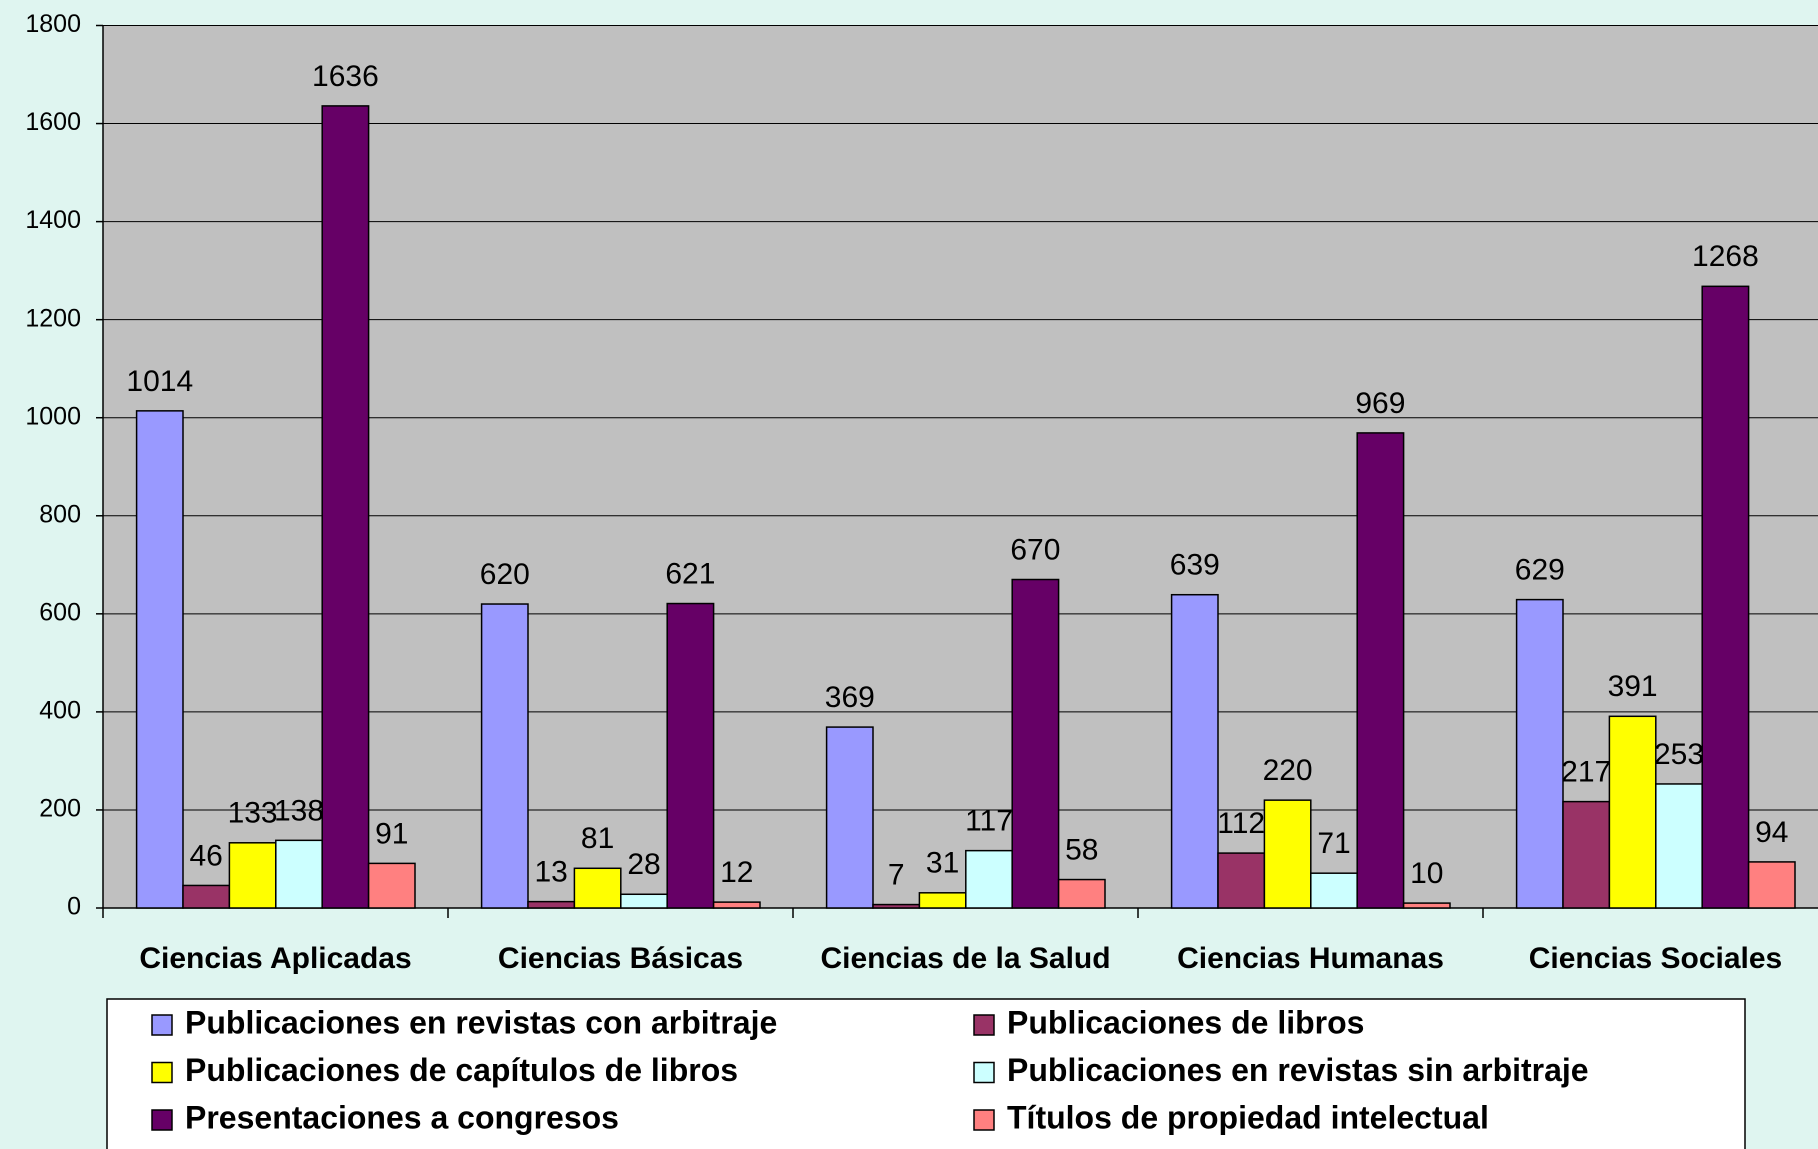 The width and height of the screenshot is (1818, 1149). What do you see at coordinates (942, 863) in the screenshot?
I see `data-label: 31` at bounding box center [942, 863].